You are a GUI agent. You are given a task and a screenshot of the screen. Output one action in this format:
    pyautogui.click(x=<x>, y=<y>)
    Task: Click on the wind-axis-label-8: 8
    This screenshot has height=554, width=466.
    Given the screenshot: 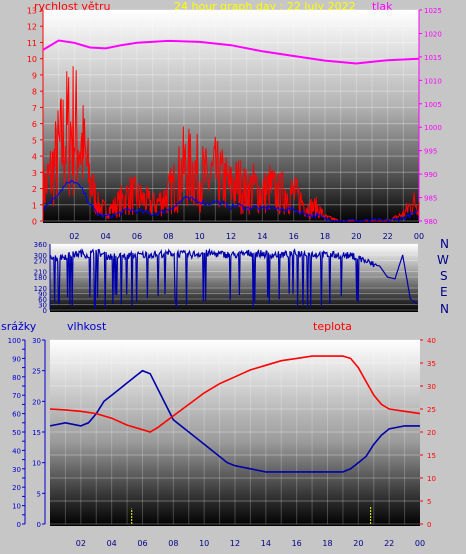 What is the action you would take?
    pyautogui.click(x=34, y=92)
    